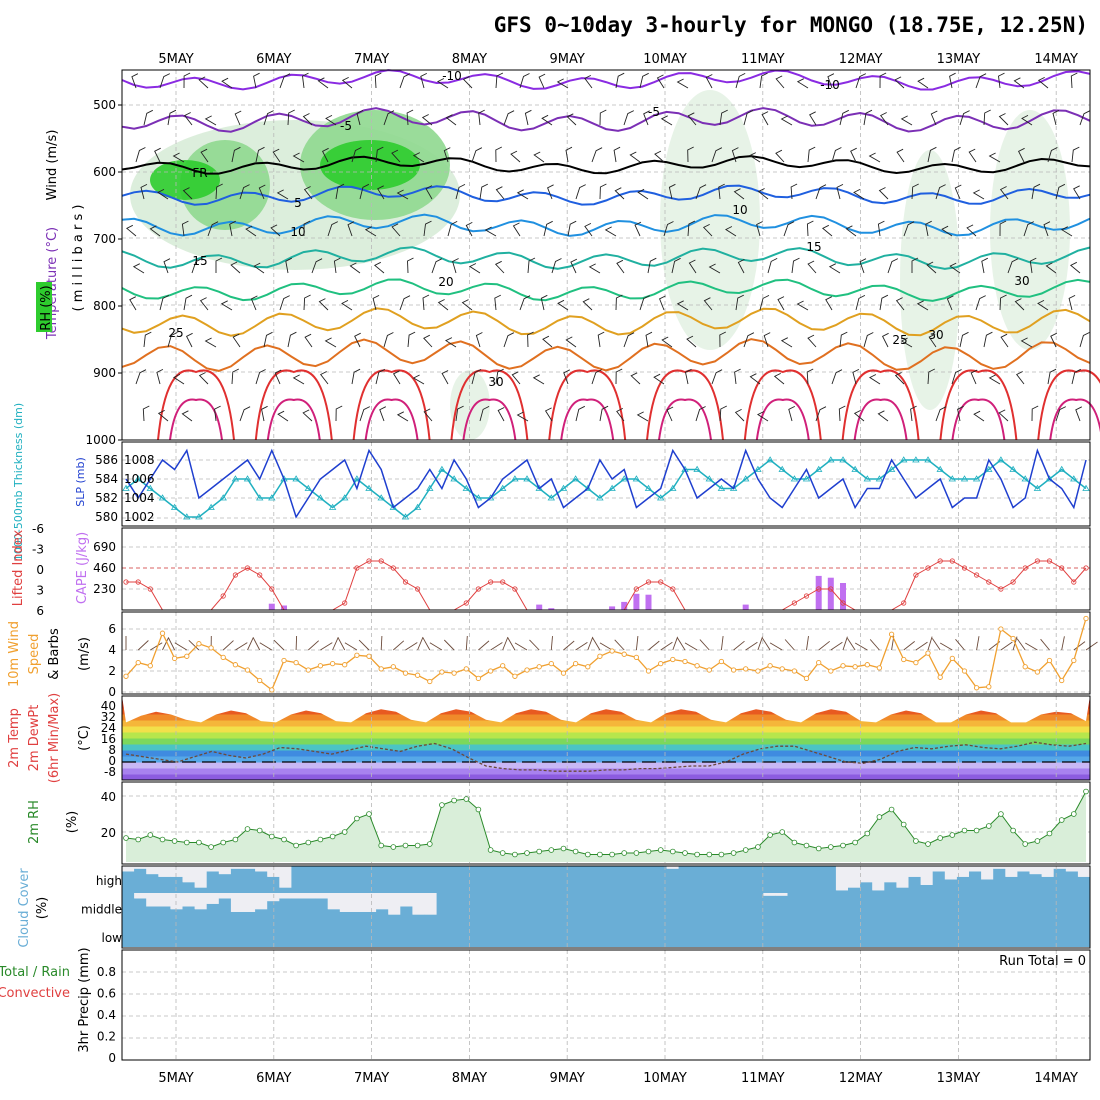 The image size is (1100, 1100). Describe the element at coordinates (861, 59) in the screenshot. I see `date-label: 12MAY` at that location.